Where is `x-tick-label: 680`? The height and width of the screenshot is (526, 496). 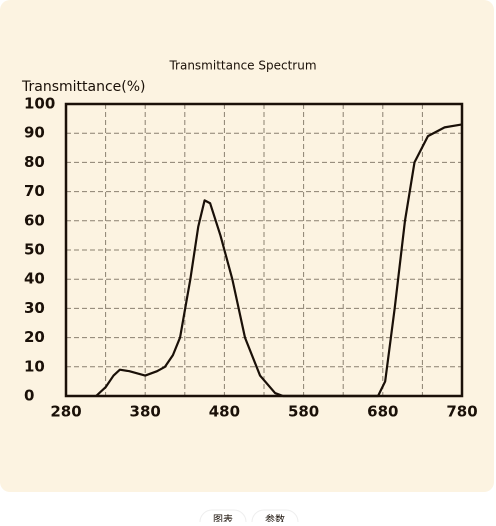
x-tick-label: 680 is located at coordinates (382, 412).